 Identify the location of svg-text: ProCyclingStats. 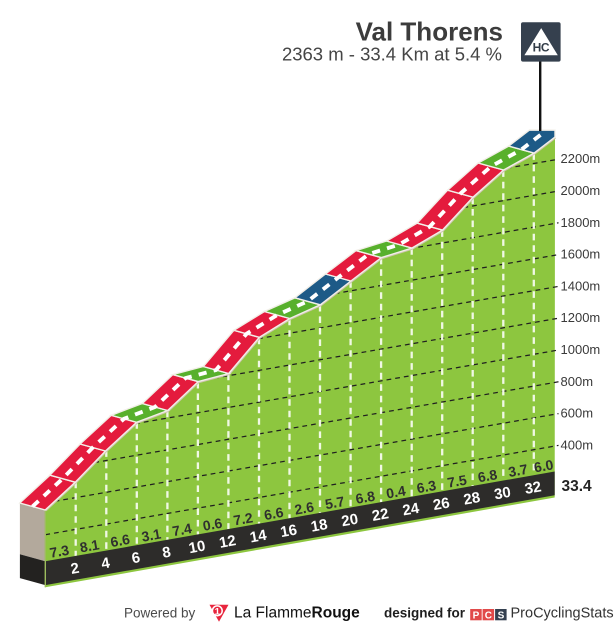
(562, 614).